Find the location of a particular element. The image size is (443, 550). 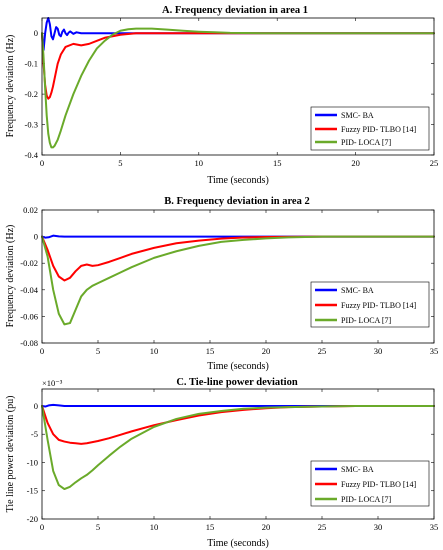

panel-c-xtick-label: 30 is located at coordinates (378, 527).